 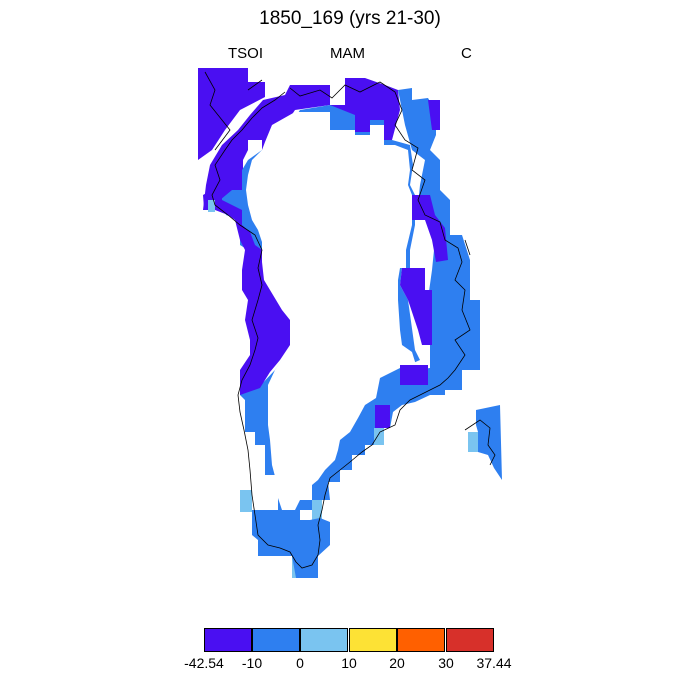 What do you see at coordinates (349, 663) in the screenshot?
I see `colorbar-label-4: 10` at bounding box center [349, 663].